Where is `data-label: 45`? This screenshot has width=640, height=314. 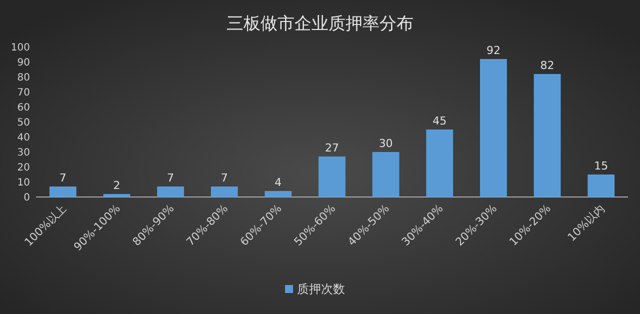
data-label: 45 is located at coordinates (439, 121).